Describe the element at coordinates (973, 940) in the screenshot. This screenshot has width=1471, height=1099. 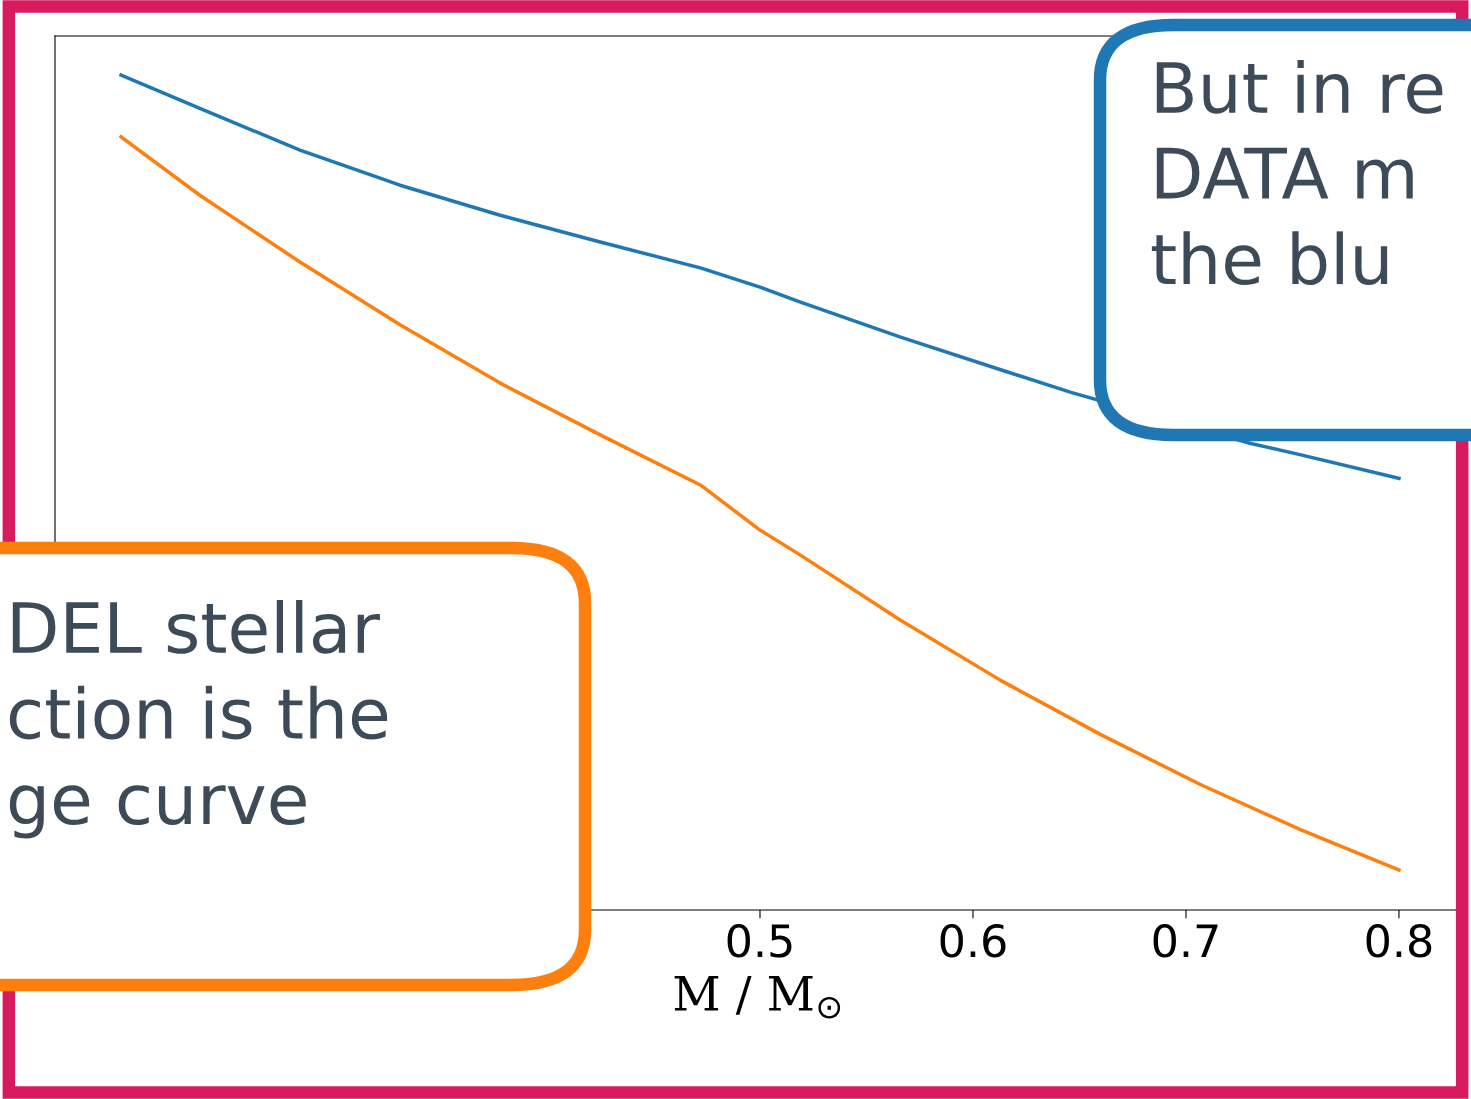
I see `x-tick-label: 0.6` at that location.